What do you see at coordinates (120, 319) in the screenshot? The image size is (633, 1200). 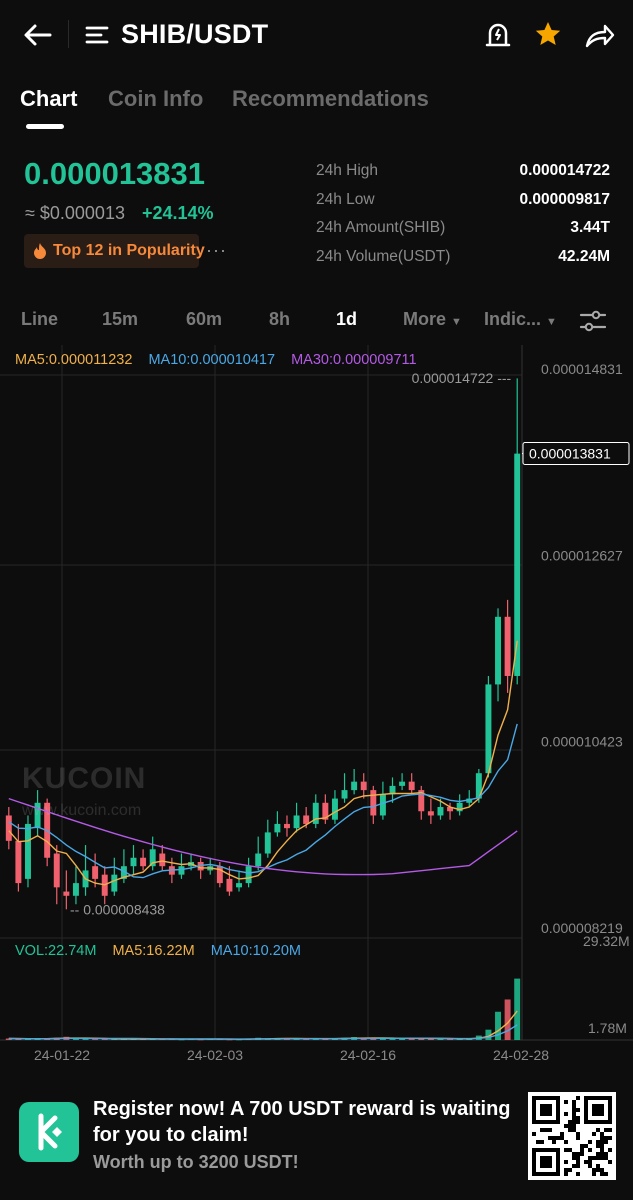 I see `interval-15m: 15m` at bounding box center [120, 319].